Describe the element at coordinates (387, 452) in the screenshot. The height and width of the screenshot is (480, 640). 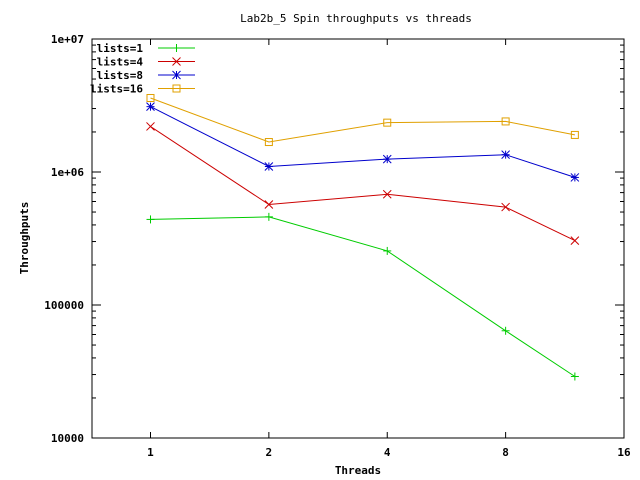
I see `x-tick-label: 4` at that location.